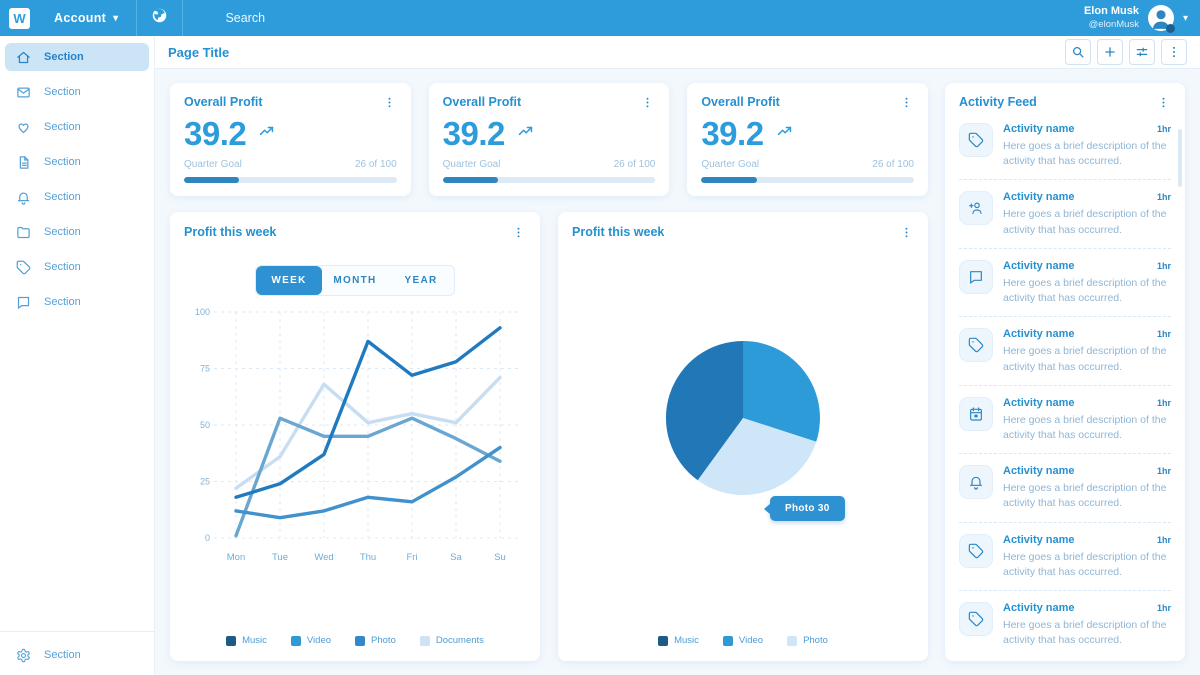  What do you see at coordinates (742, 418) in the screenshot?
I see `pie-chart-svg` at bounding box center [742, 418].